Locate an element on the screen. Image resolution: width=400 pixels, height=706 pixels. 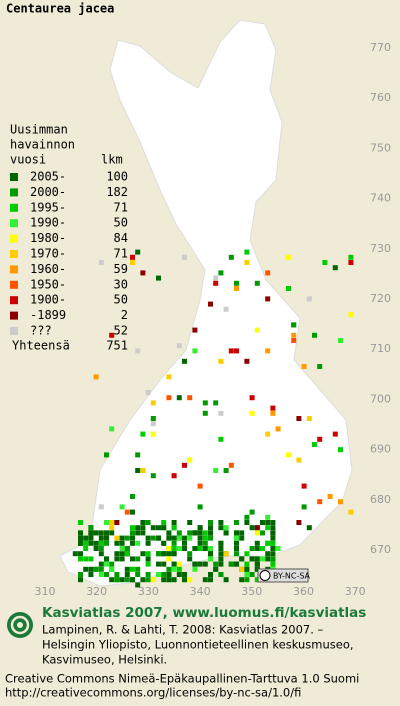
y-grid-label: 750 is located at coordinates (380, 147).